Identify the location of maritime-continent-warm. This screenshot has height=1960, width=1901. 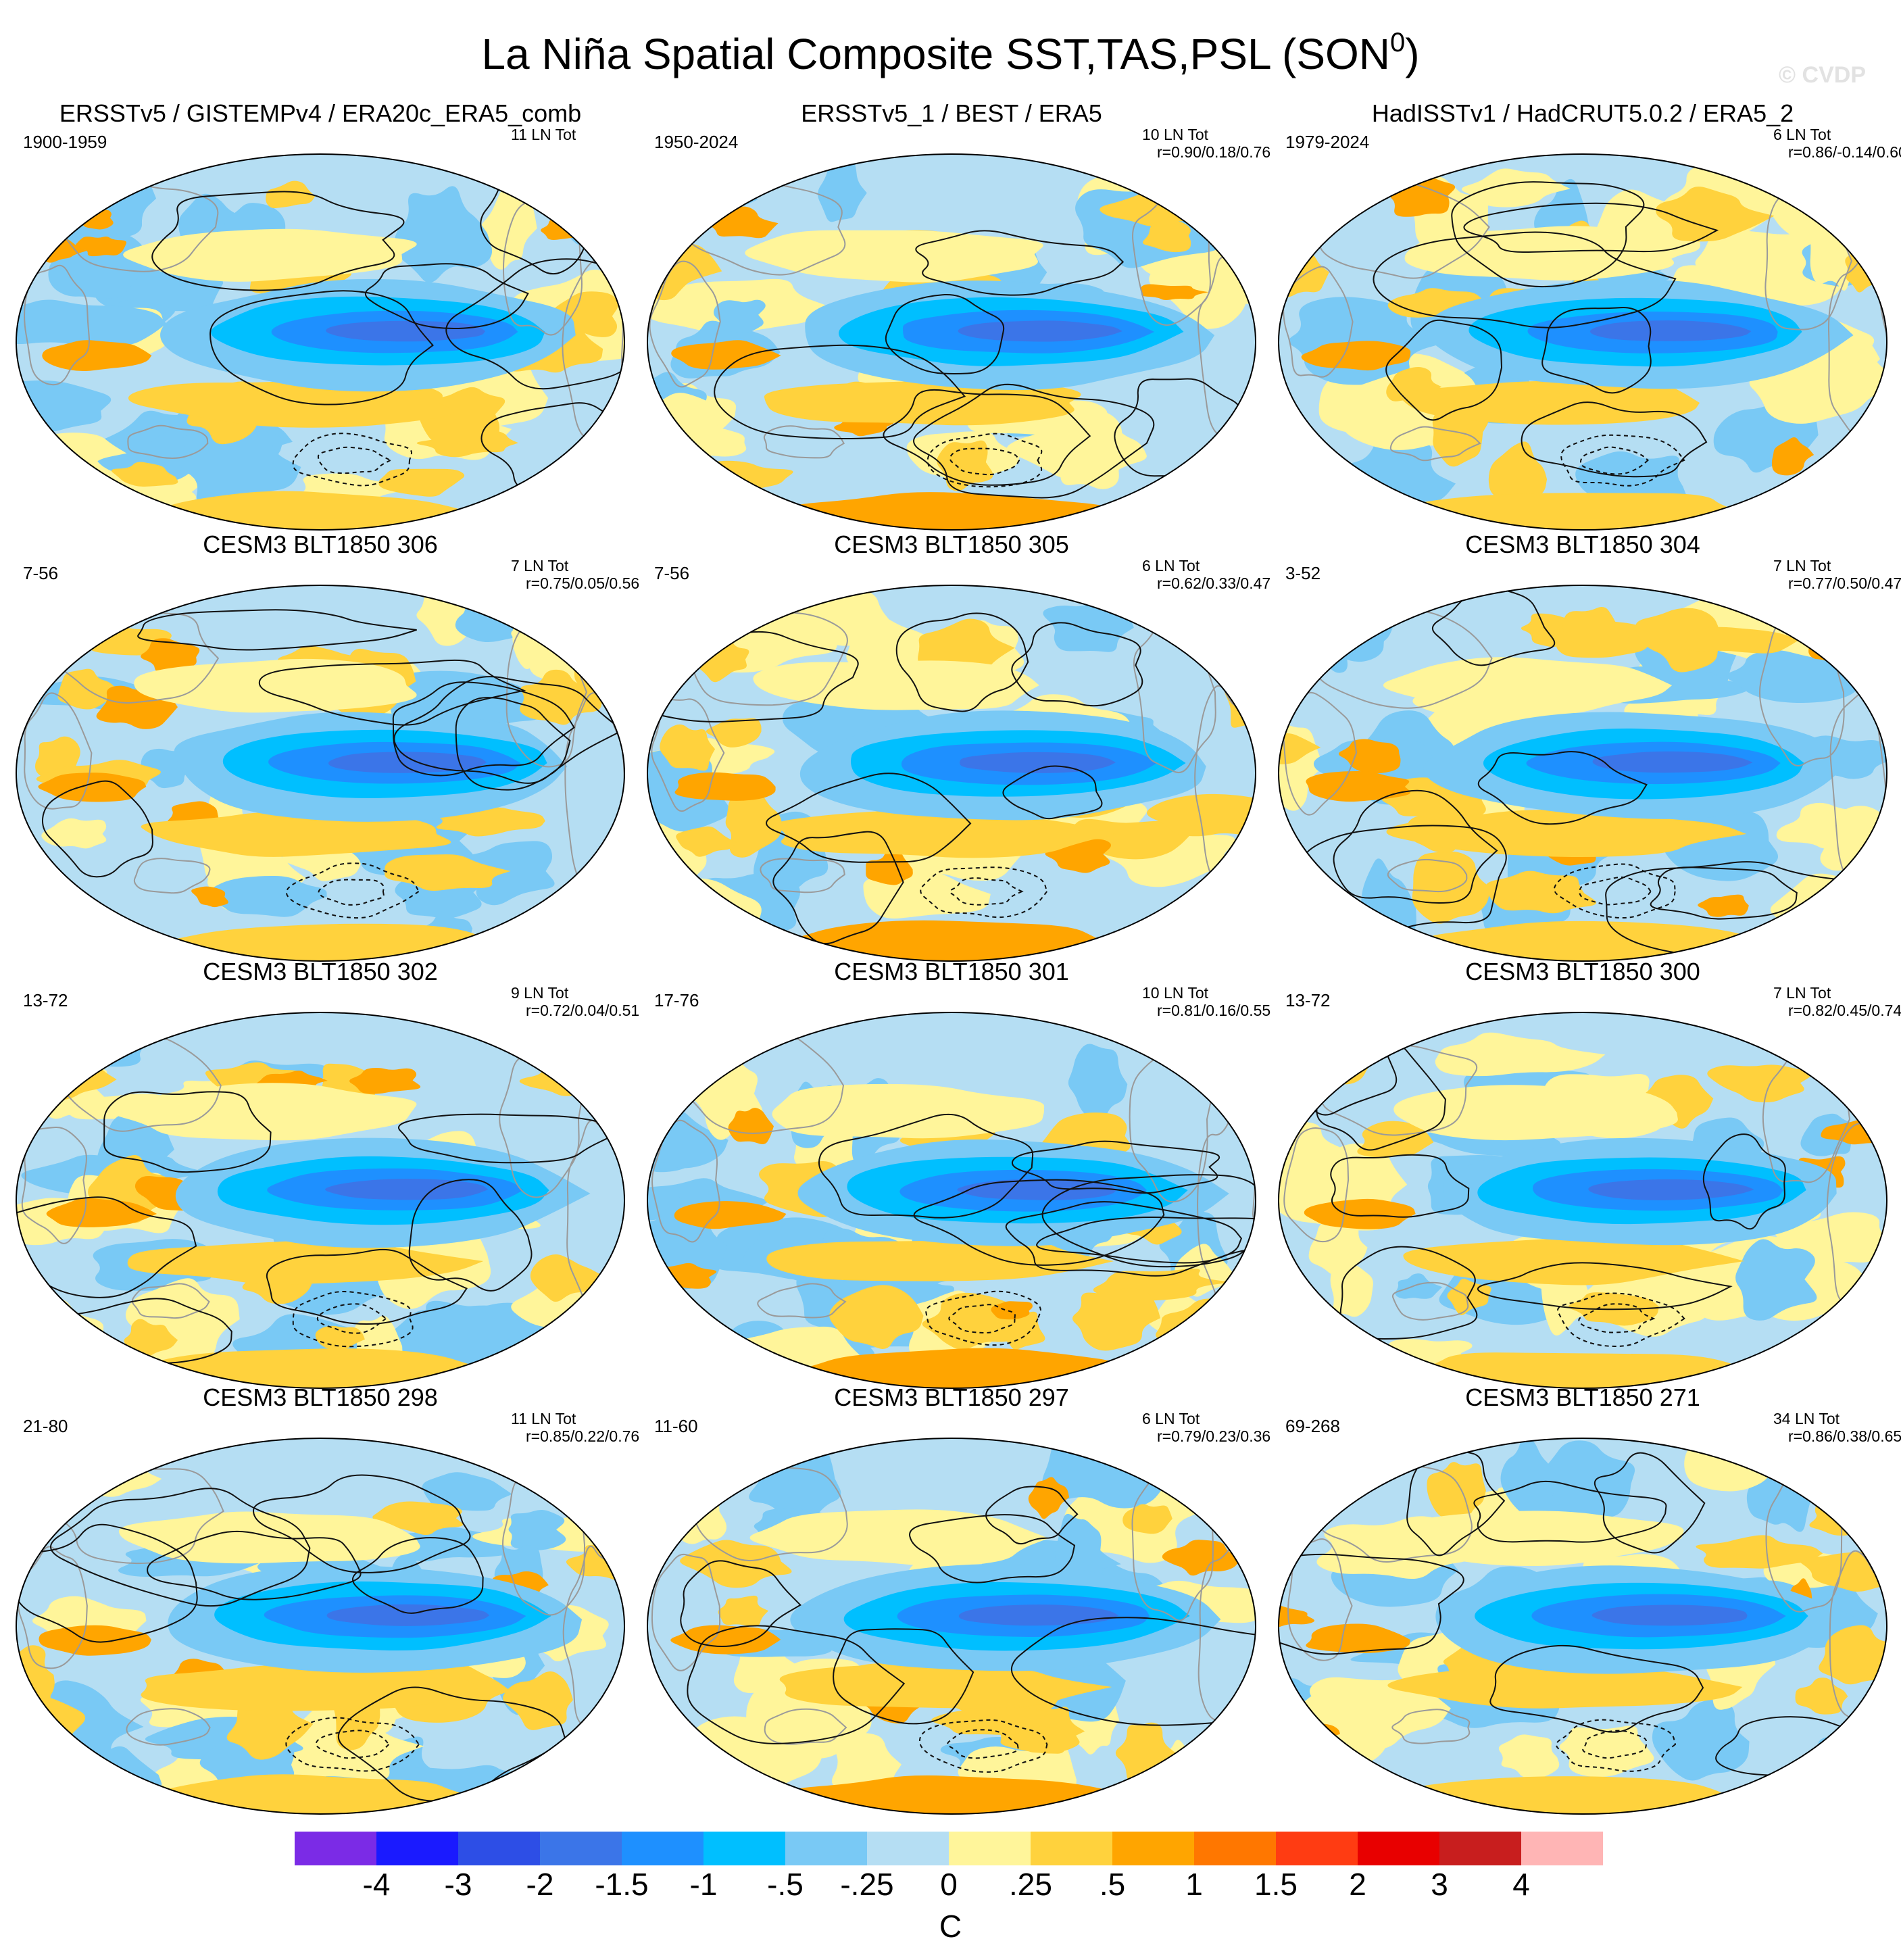
(1358, 1638).